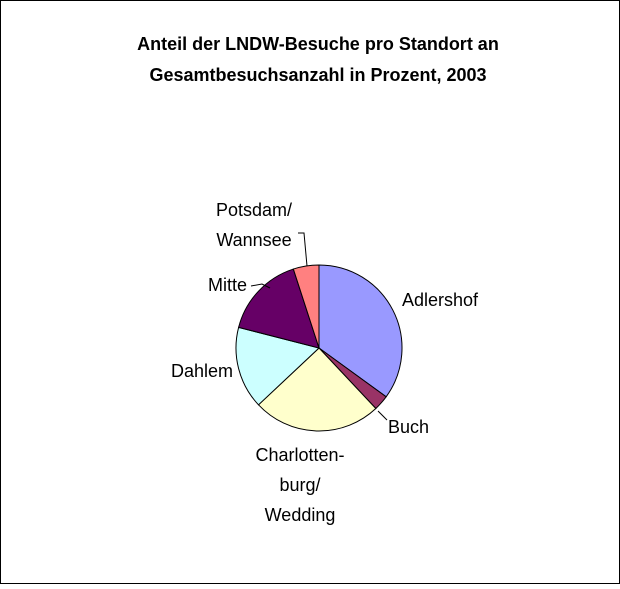 This screenshot has height=589, width=620. Describe the element at coordinates (382, 415) in the screenshot. I see `leader-line-buch` at that location.